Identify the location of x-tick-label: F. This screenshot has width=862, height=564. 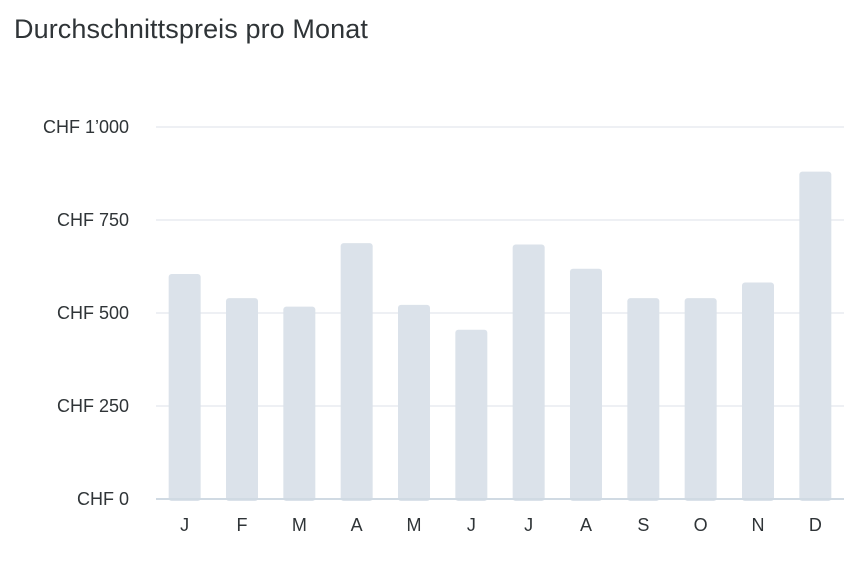
(242, 525).